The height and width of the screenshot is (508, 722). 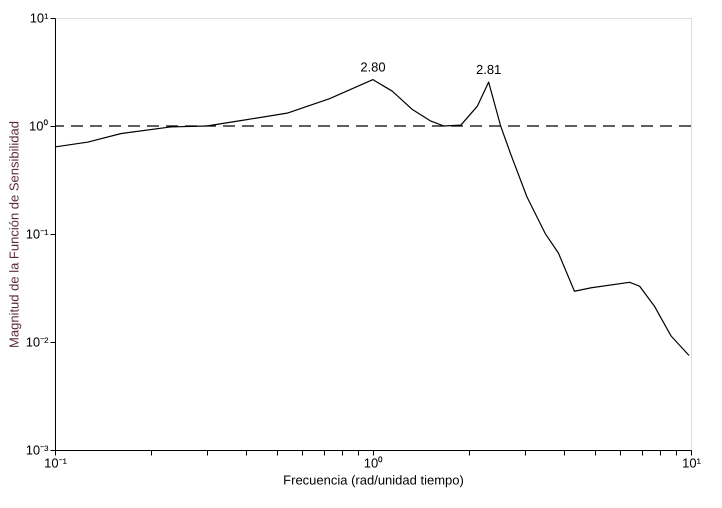 What do you see at coordinates (56, 463) in the screenshot?
I see `x-tick-label: 10⁻¹` at bounding box center [56, 463].